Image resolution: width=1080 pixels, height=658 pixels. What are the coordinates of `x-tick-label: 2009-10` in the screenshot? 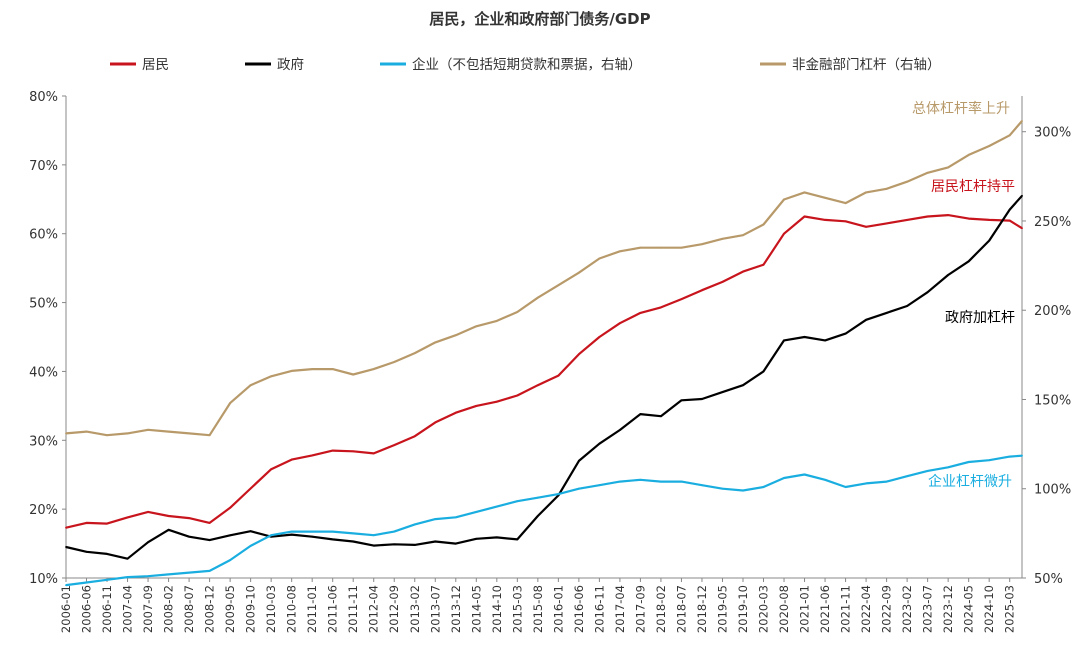 It's located at (251, 609).